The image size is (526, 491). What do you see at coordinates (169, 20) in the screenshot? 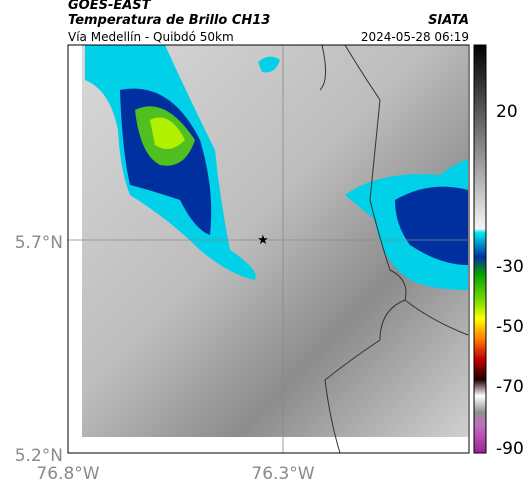
I see `product-title: Temperatura de Brillo CH13` at bounding box center [169, 20].